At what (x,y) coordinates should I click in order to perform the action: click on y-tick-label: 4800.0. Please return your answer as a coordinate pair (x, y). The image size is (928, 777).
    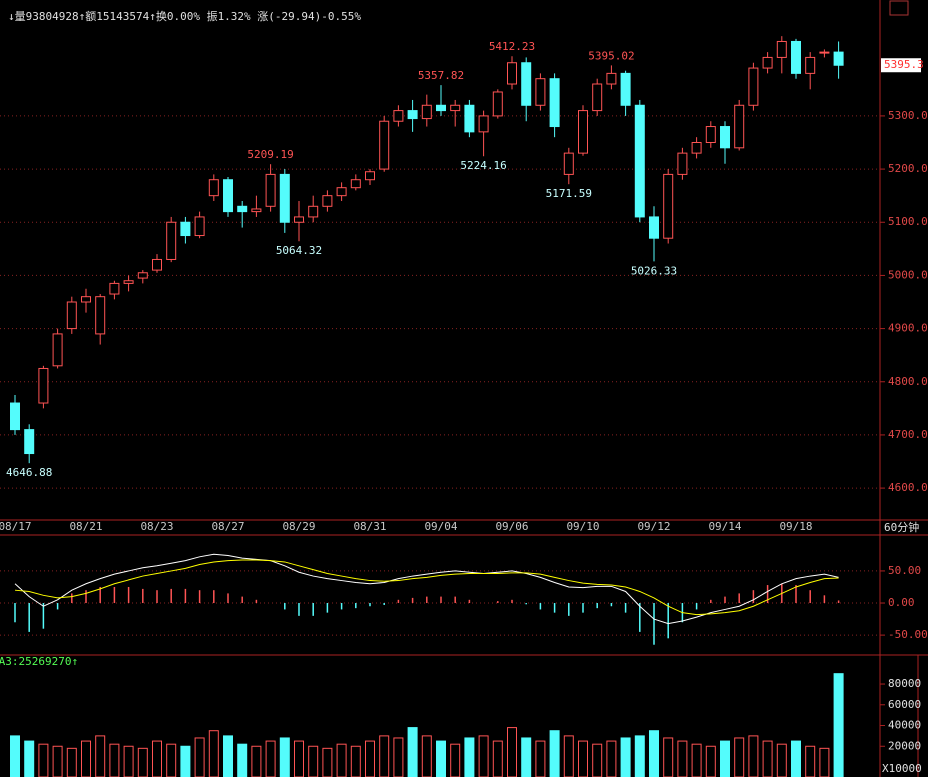
    Looking at the image, I should click on (908, 381).